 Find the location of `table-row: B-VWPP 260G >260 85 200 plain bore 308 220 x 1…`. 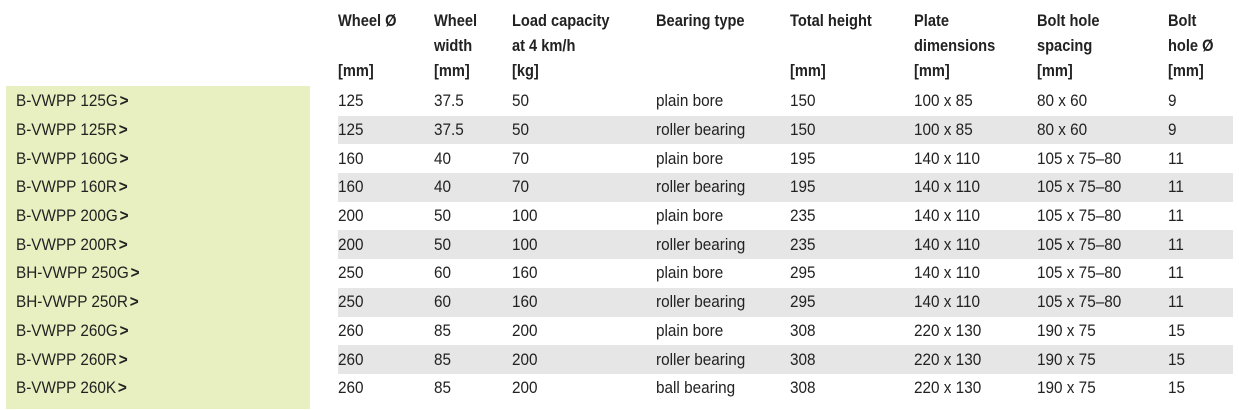

table-row: B-VWPP 260G >260 85 200 plain bore 308 220 x 1… is located at coordinates (619, 331).